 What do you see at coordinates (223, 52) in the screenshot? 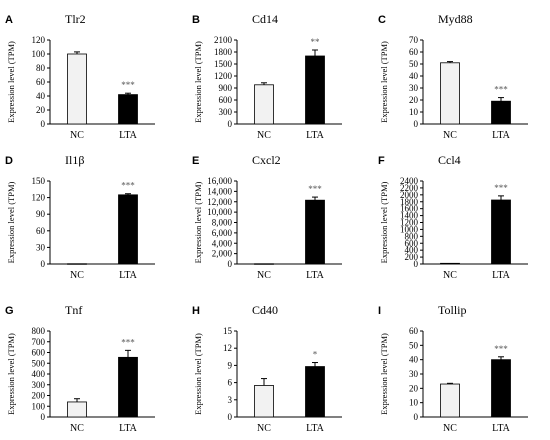
I see `y-tick-label: 1800` at bounding box center [223, 52].